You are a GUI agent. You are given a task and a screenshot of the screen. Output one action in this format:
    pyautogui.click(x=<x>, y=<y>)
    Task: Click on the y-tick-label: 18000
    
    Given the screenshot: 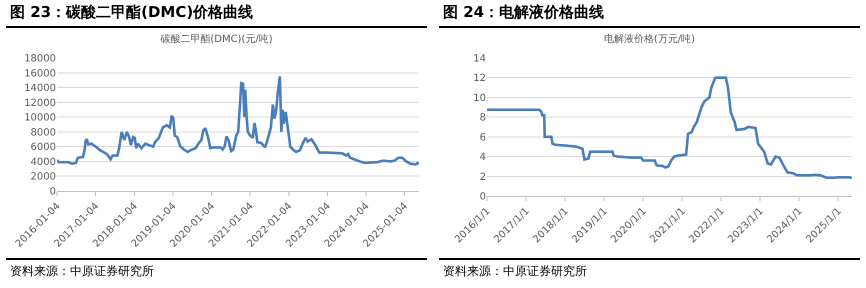 What is the action you would take?
    pyautogui.click(x=40, y=59)
    